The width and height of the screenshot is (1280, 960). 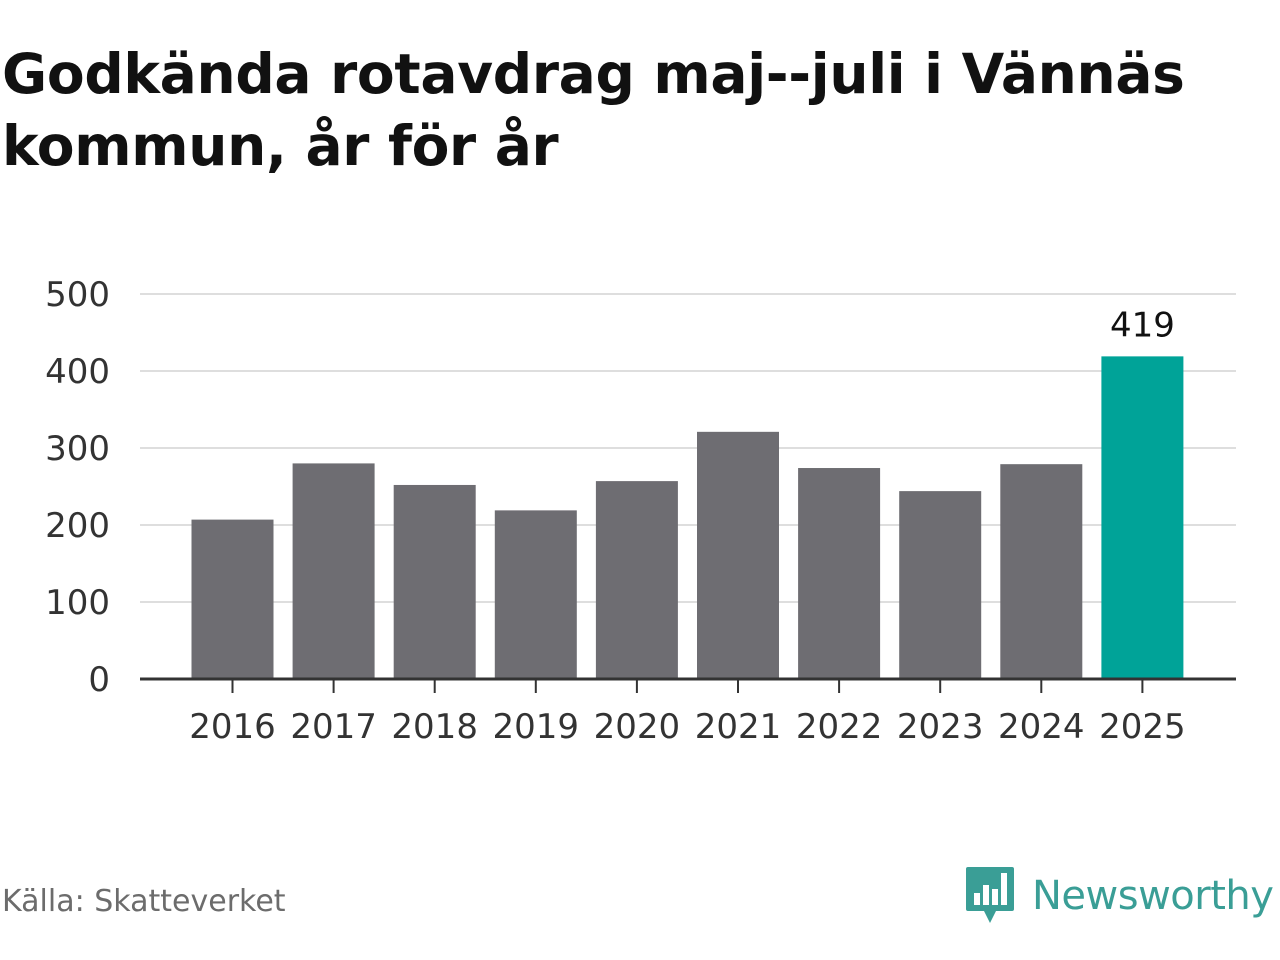 I want to click on bar-2024, so click(x=1041, y=571).